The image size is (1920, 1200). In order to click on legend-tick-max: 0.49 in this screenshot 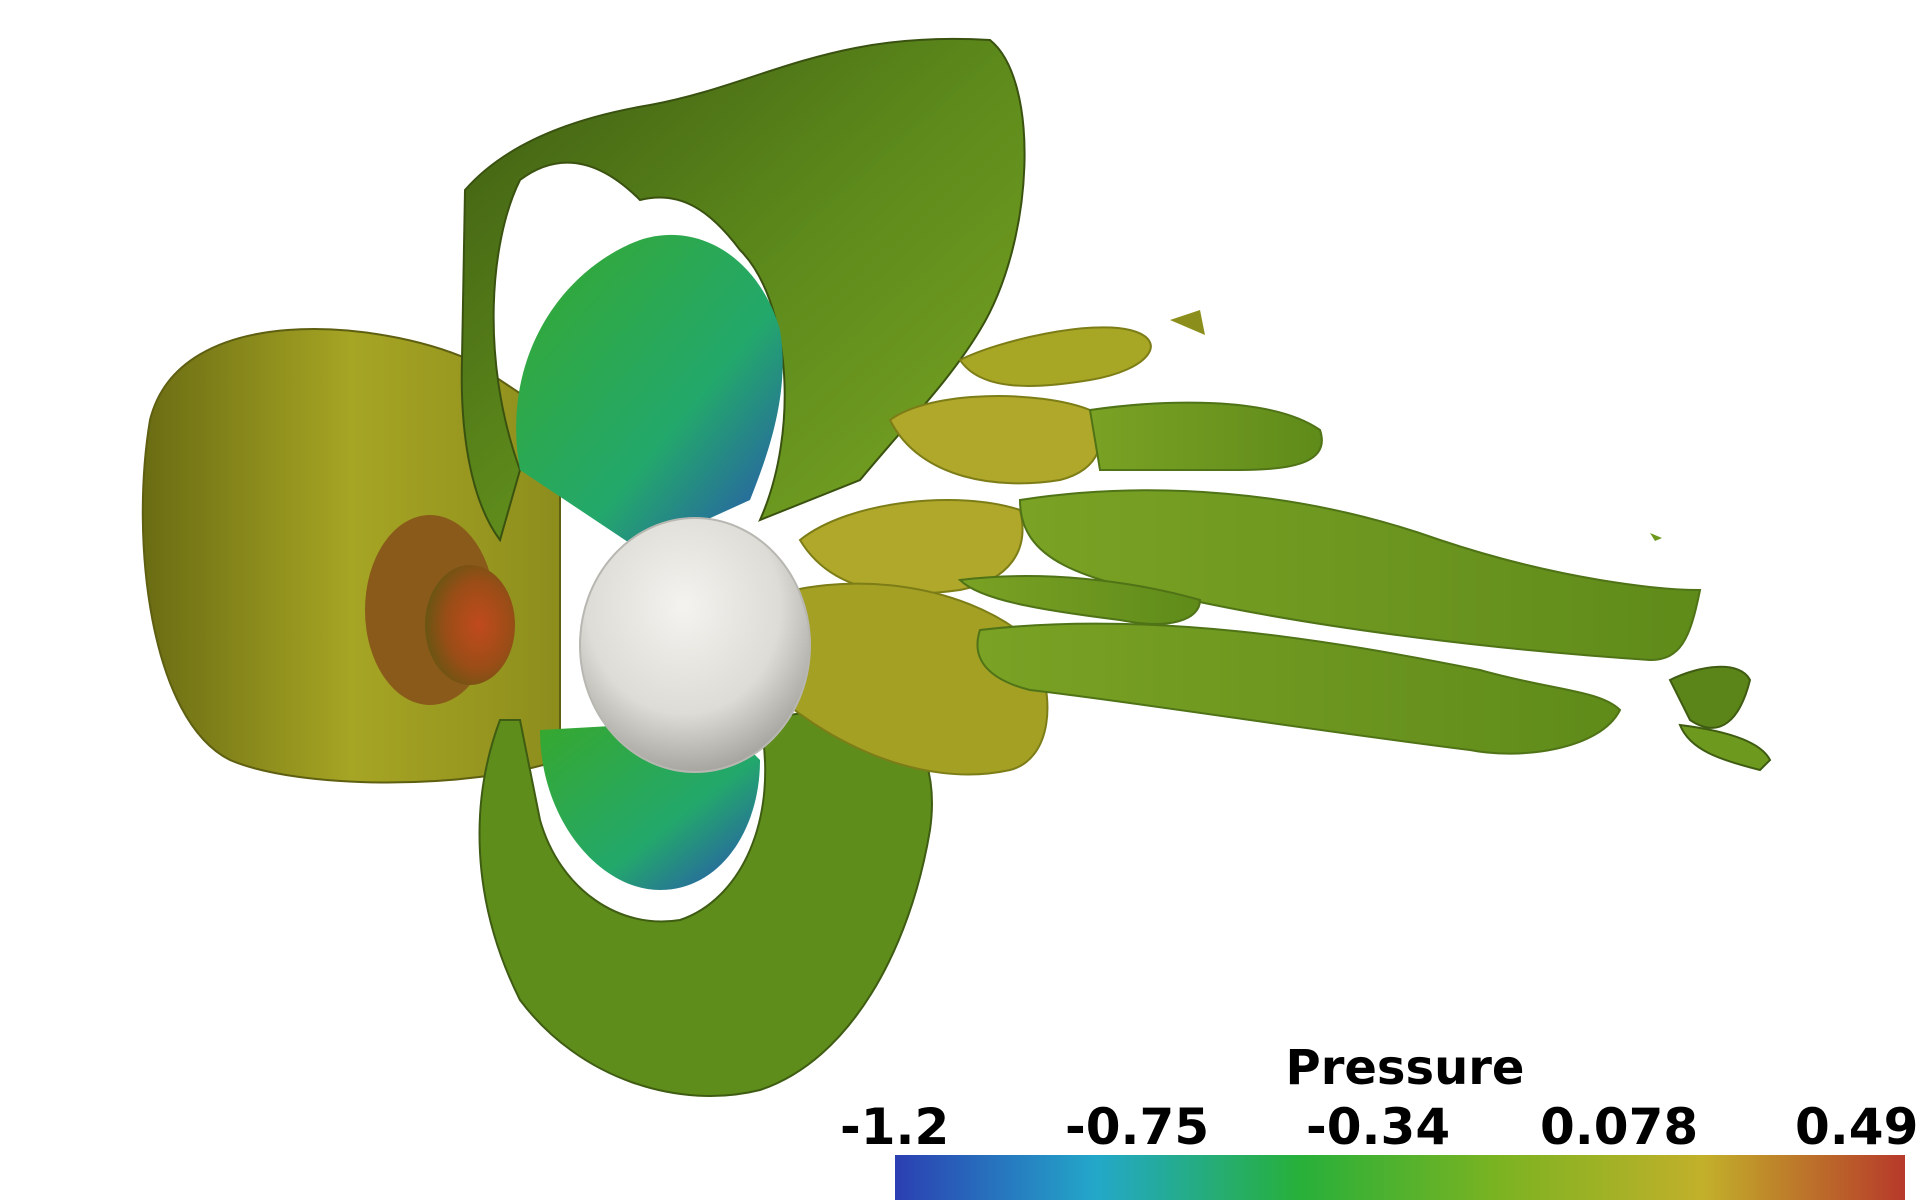, I will do `click(1857, 1127)`.